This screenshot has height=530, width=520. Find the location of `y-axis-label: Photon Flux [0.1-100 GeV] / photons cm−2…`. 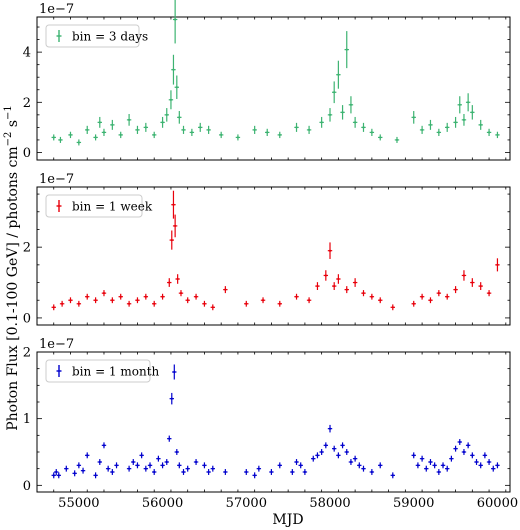

y-axis-label: Photon Flux [0.1-100 GeV] / photons cm−2… is located at coordinates (12, 268).